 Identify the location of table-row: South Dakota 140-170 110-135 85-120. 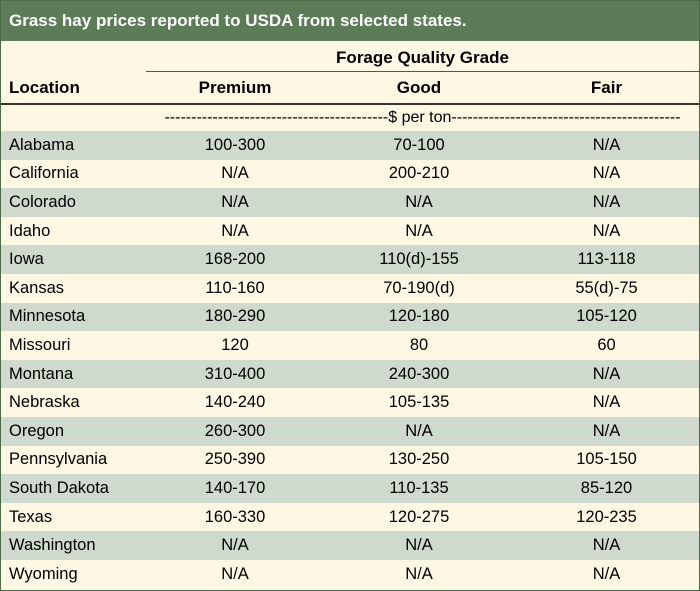
(350, 488).